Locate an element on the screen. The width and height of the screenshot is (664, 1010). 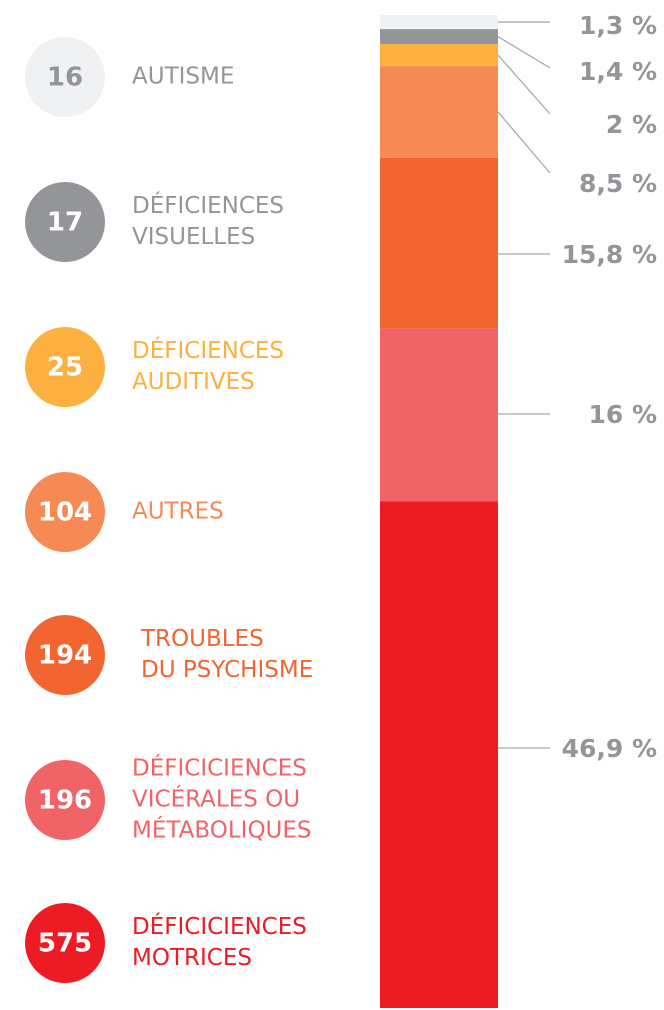
legend-label: VICÉRALES OU is located at coordinates (216, 799).